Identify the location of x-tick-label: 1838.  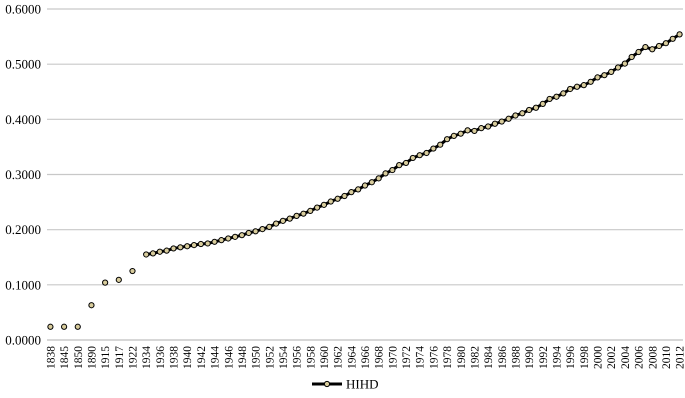
(51, 357).